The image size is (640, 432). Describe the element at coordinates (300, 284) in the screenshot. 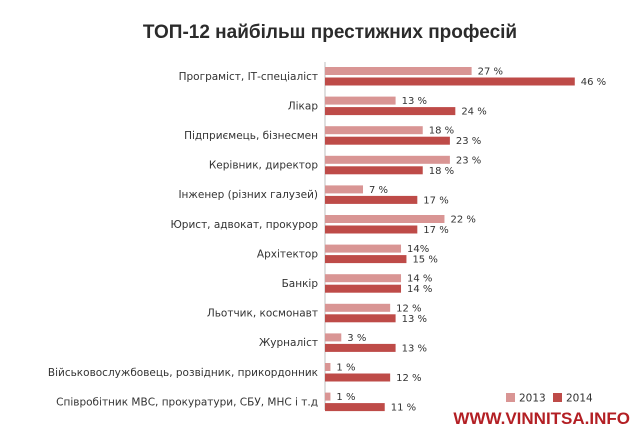

I see `category-label: Банкір` at that location.